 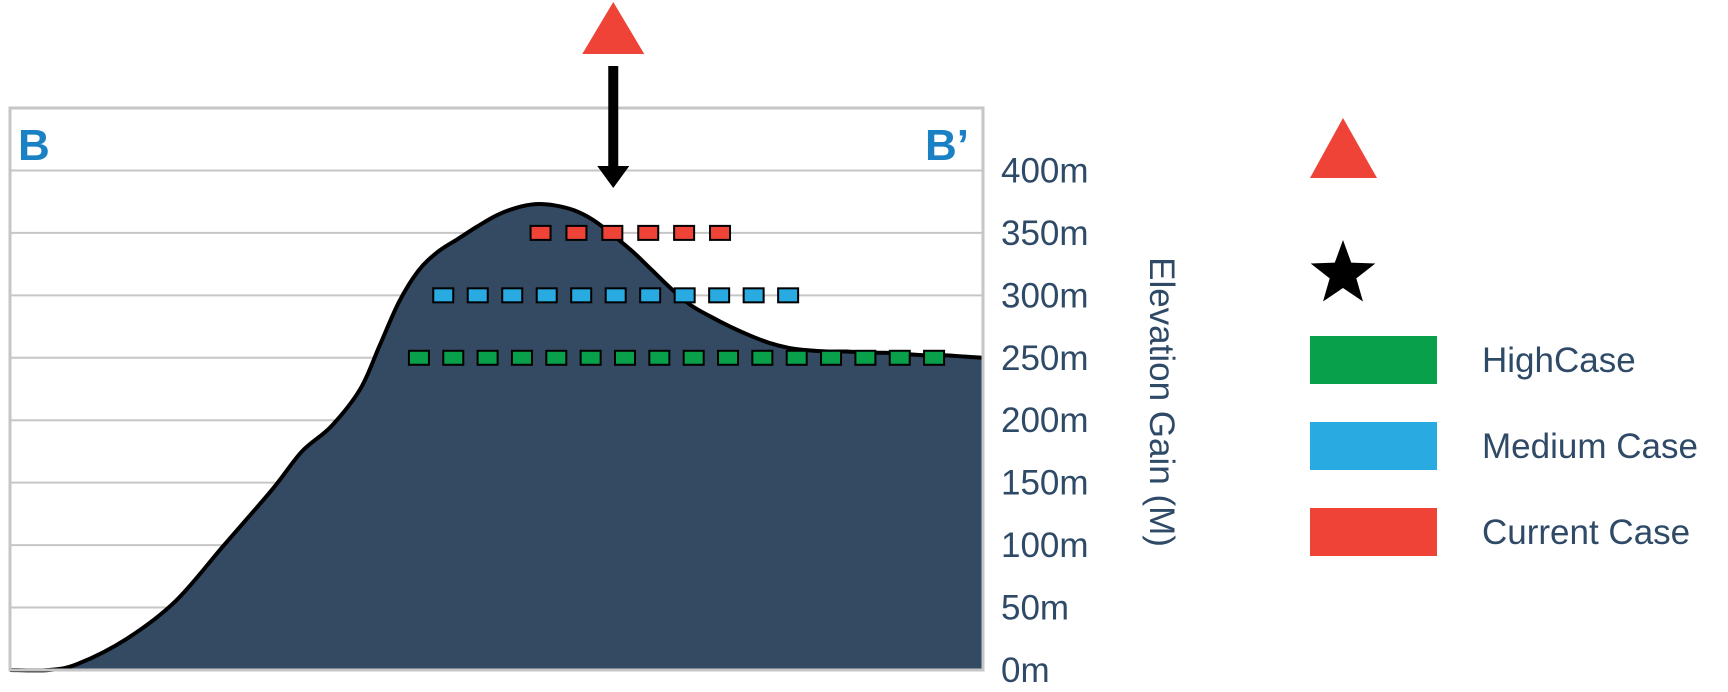 I want to click on y-axis-title: Elevation Gain (M), so click(x=1161, y=402).